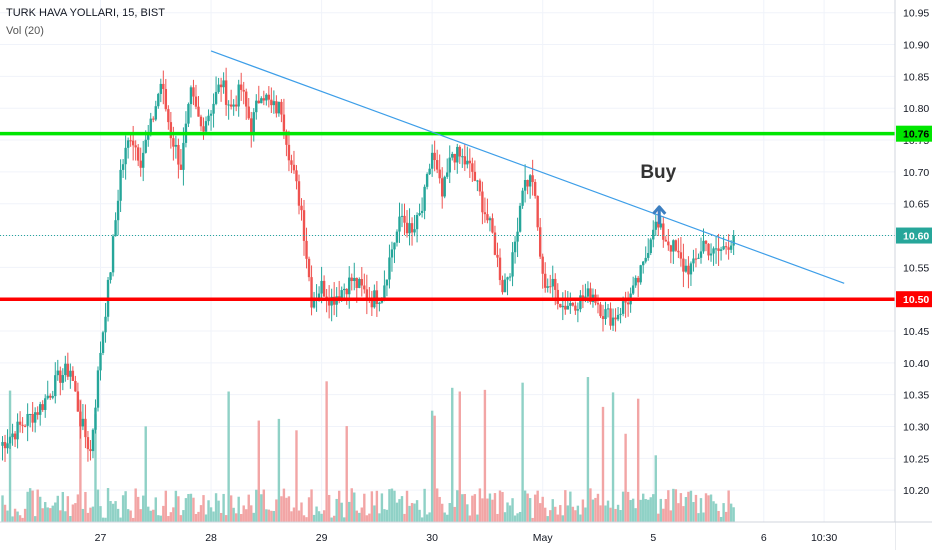  I want to click on volume-indicator-label: Vol (20), so click(25, 31).